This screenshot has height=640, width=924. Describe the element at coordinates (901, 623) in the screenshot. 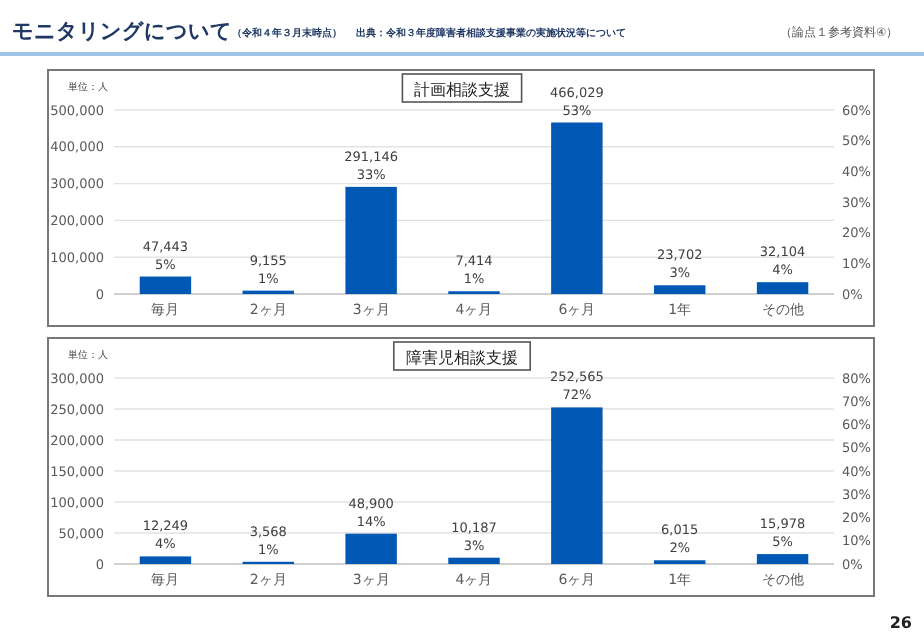

I see `text: 26` at that location.